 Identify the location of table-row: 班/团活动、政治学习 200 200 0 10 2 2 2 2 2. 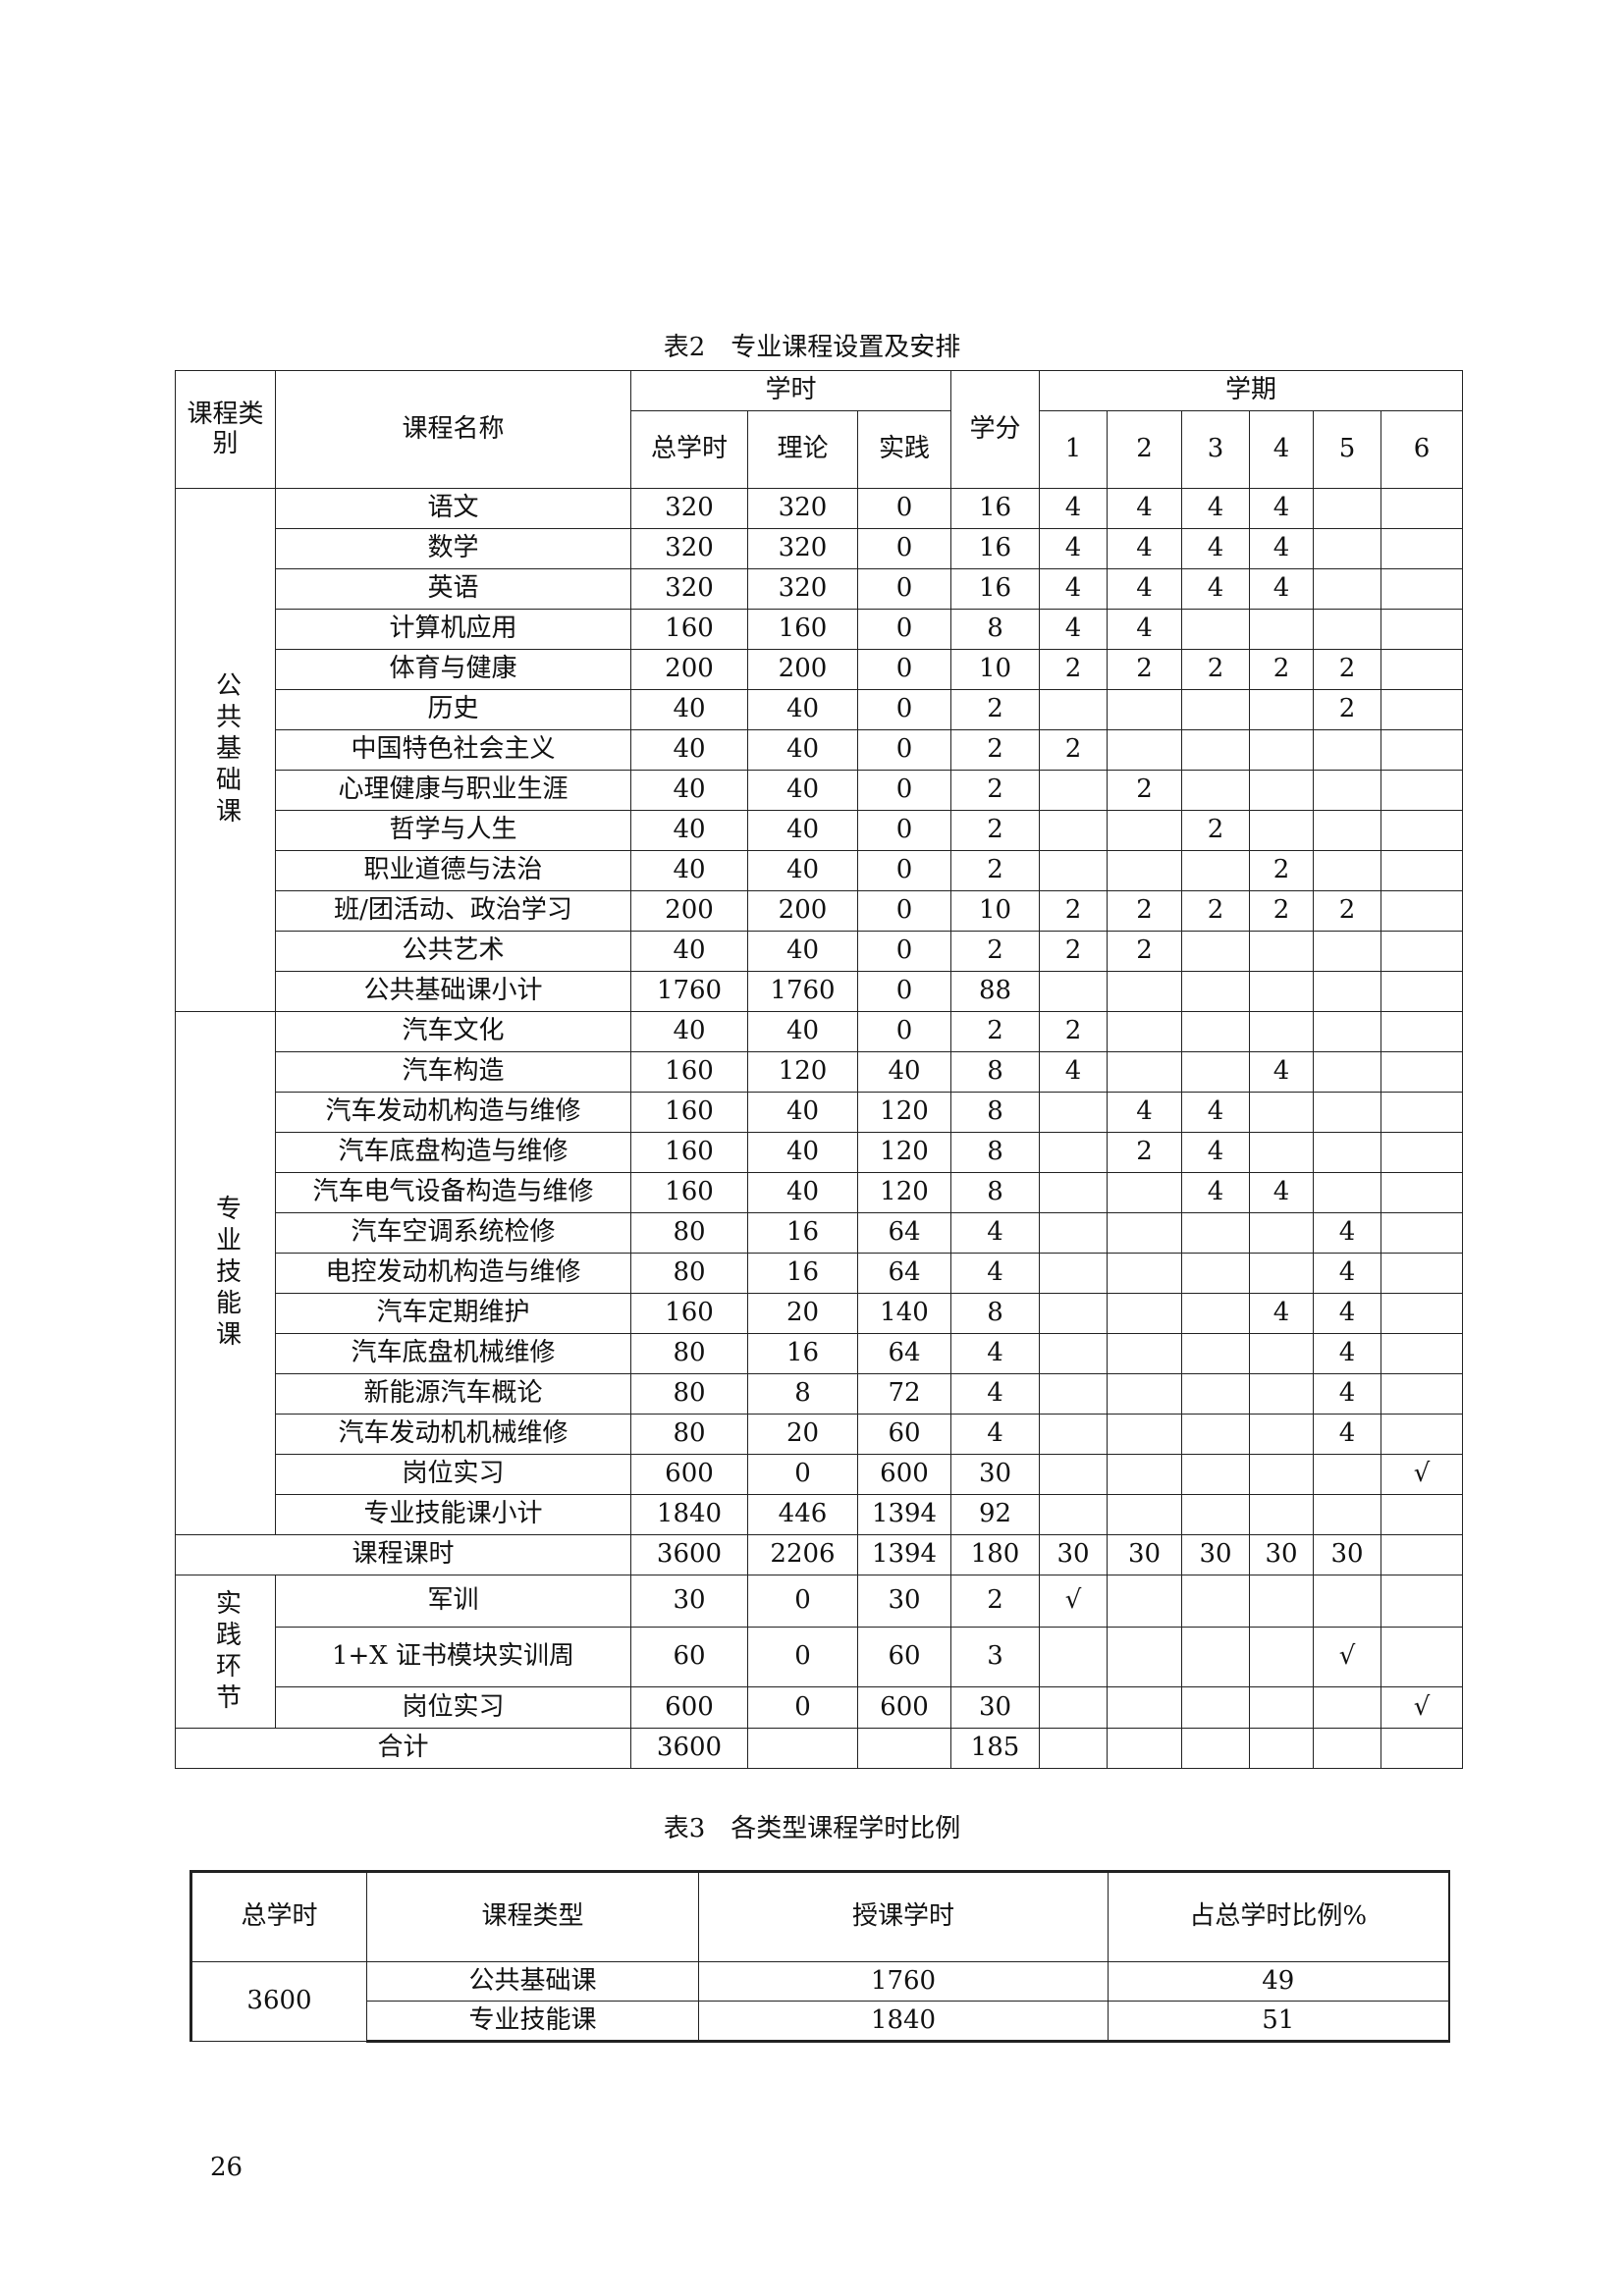
(820, 911).